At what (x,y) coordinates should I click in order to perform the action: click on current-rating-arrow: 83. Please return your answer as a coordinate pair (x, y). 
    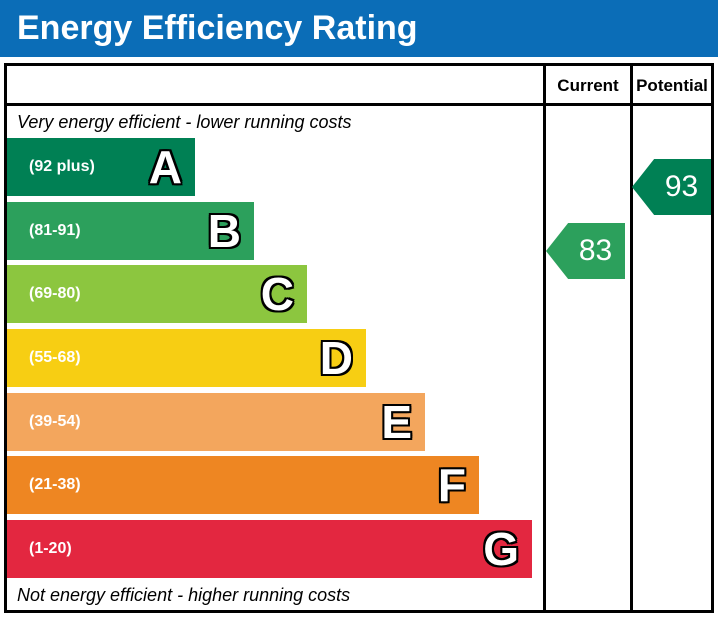
    Looking at the image, I should click on (585, 251).